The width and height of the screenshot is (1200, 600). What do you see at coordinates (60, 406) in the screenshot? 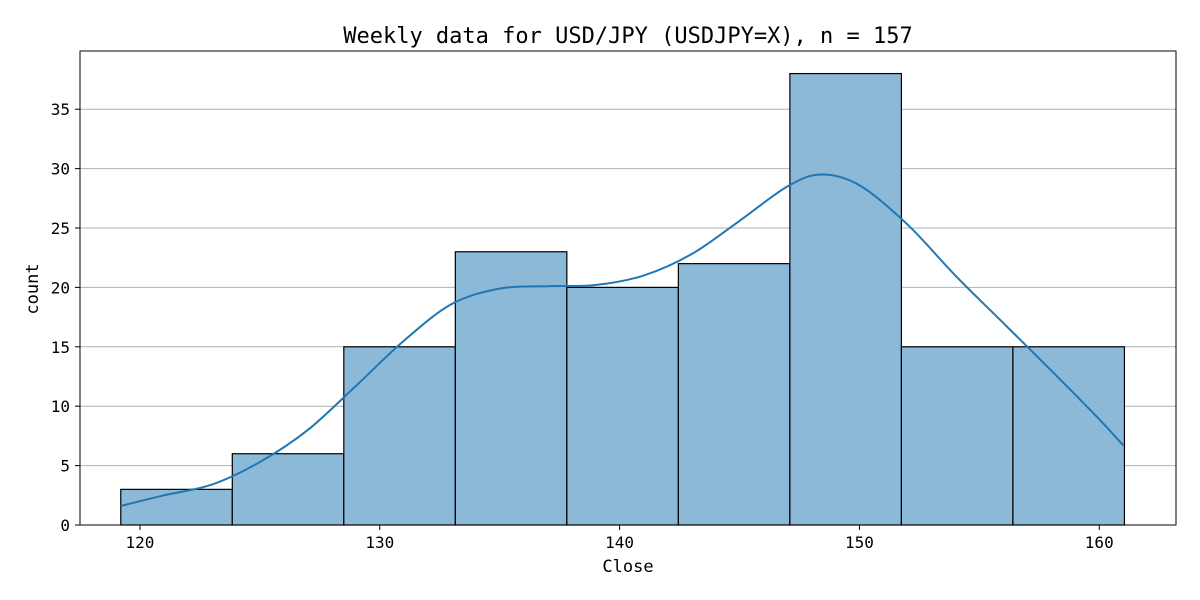
I see `y-tick-label: 10` at bounding box center [60, 406].